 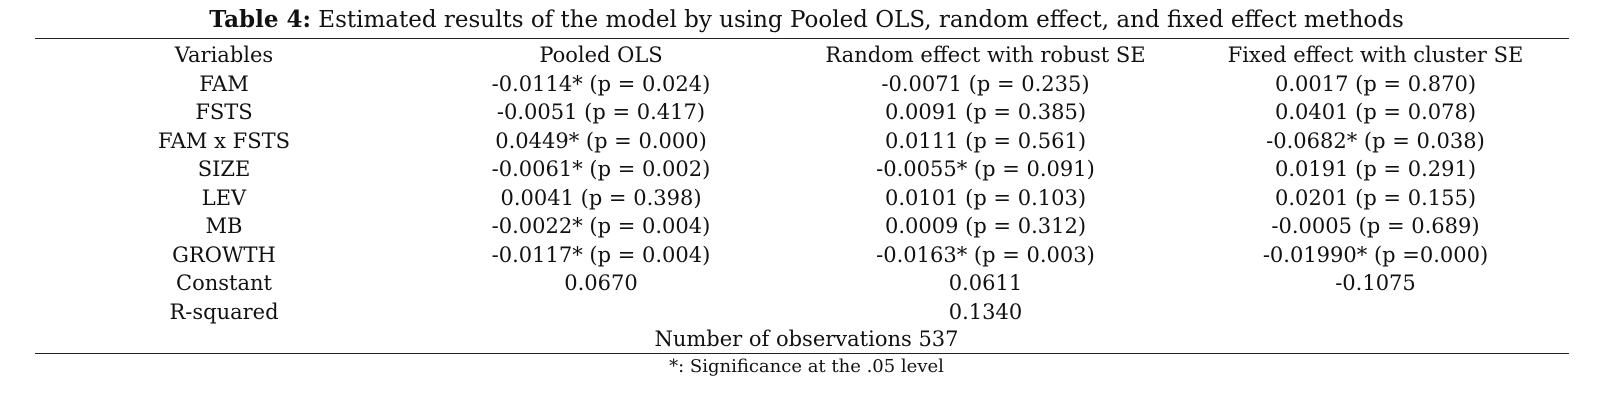 What do you see at coordinates (806, 366) in the screenshot?
I see `significance-footnote: *: Significance at the .05 level` at bounding box center [806, 366].